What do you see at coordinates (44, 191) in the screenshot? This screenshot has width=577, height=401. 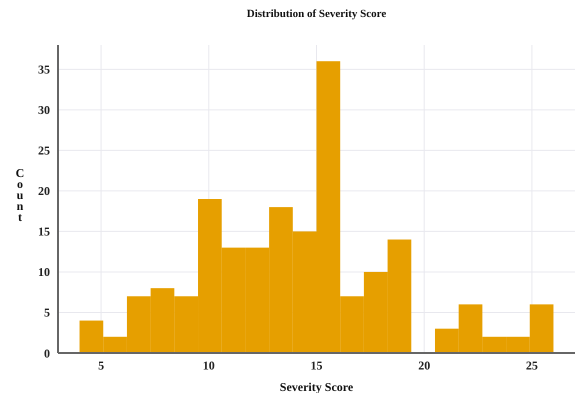 I see `y-tick-label: 20` at bounding box center [44, 191].